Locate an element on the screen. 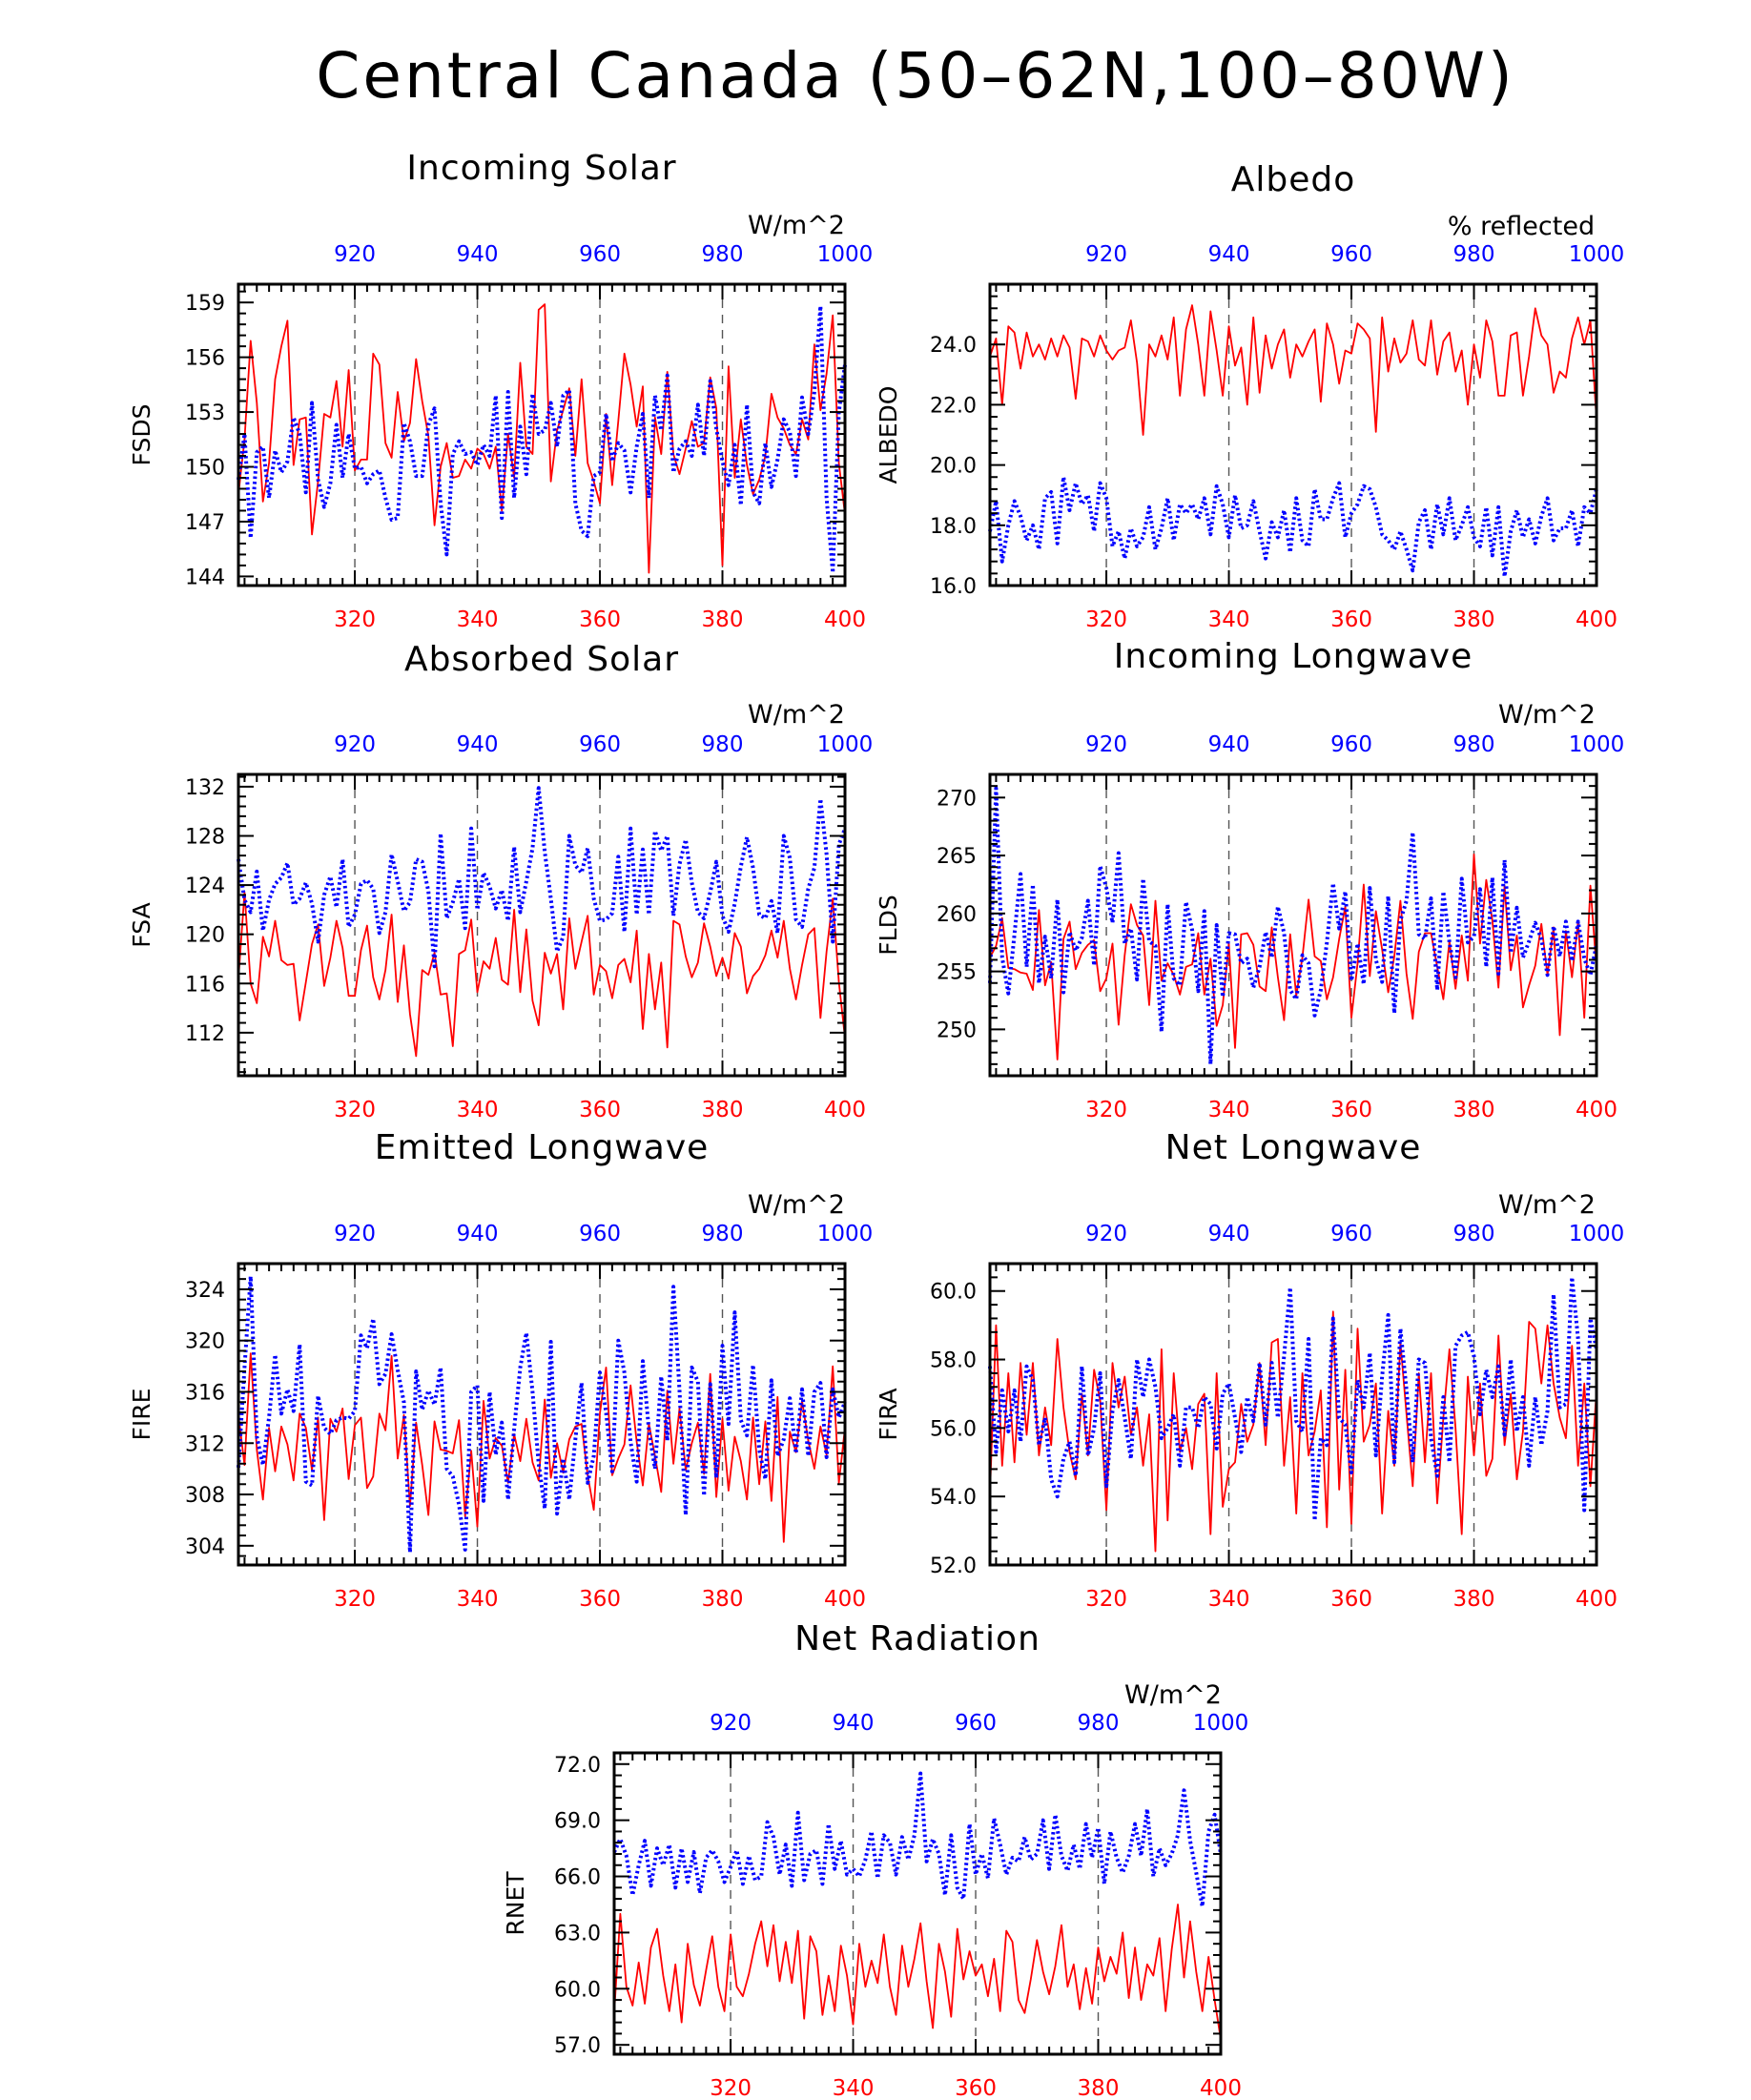 The width and height of the screenshot is (1751, 2100). y-tick-label: 308 is located at coordinates (205, 1496).